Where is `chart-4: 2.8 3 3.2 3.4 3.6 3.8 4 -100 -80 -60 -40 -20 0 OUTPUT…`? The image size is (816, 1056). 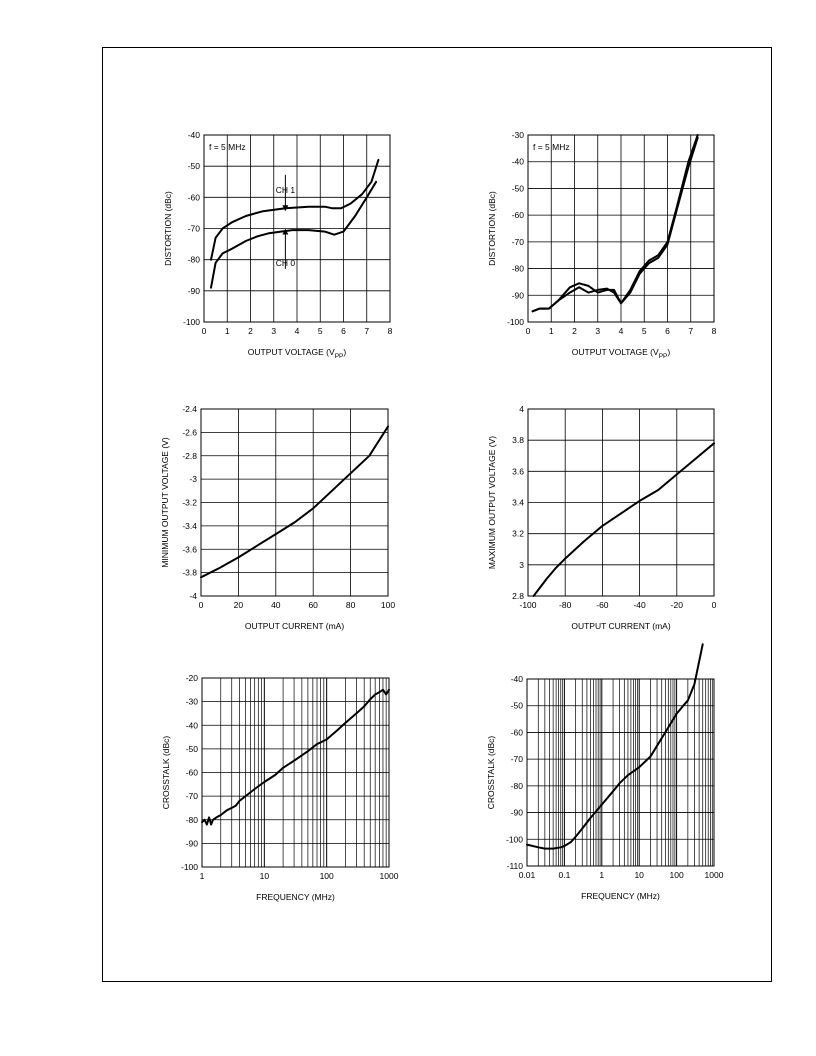 chart-4: 2.8 3 3.2 3.4 3.6 3.8 4 -100 -80 -60 -40 -20 0 OUTPUT… is located at coordinates (602, 517).